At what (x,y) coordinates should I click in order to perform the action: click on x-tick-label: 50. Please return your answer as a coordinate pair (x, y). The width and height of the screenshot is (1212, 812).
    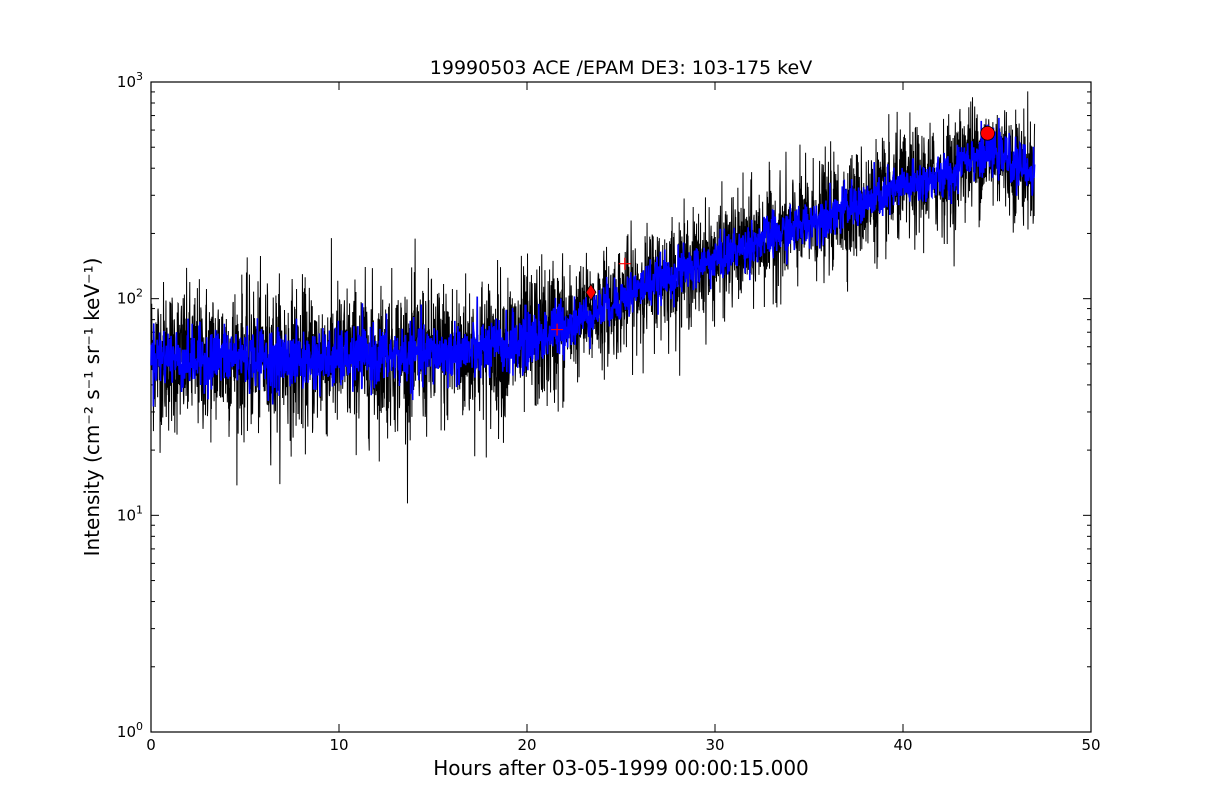
    Looking at the image, I should click on (1090, 745).